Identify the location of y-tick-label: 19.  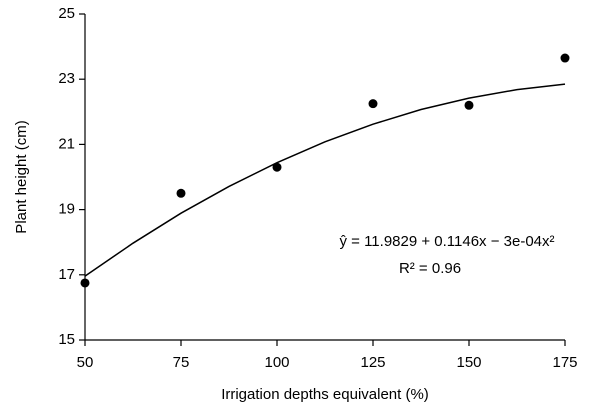
(66, 209).